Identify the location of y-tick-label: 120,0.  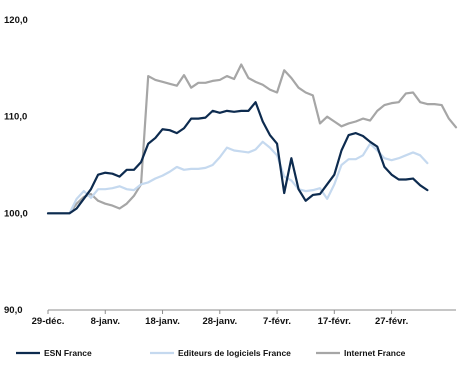
(16, 20).